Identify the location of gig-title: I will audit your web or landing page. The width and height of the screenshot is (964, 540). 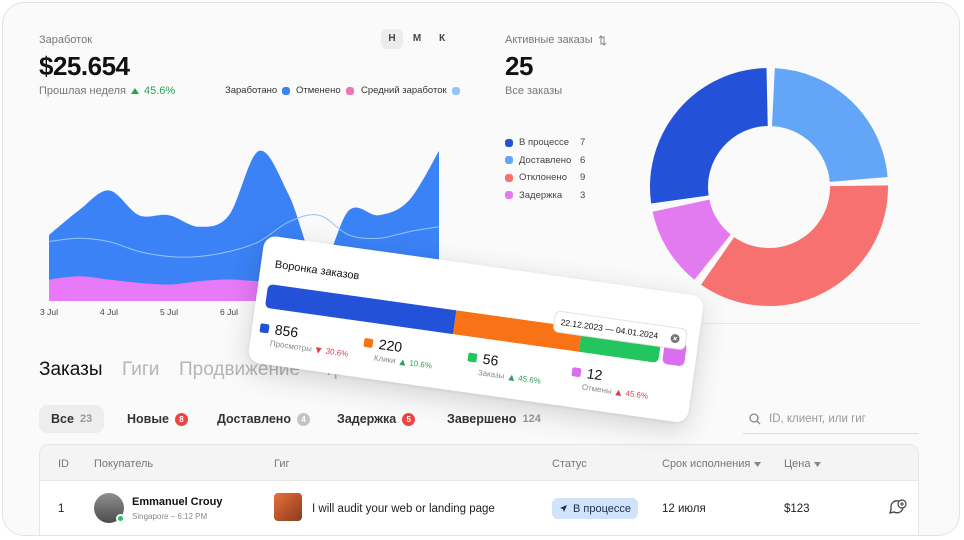
(403, 509).